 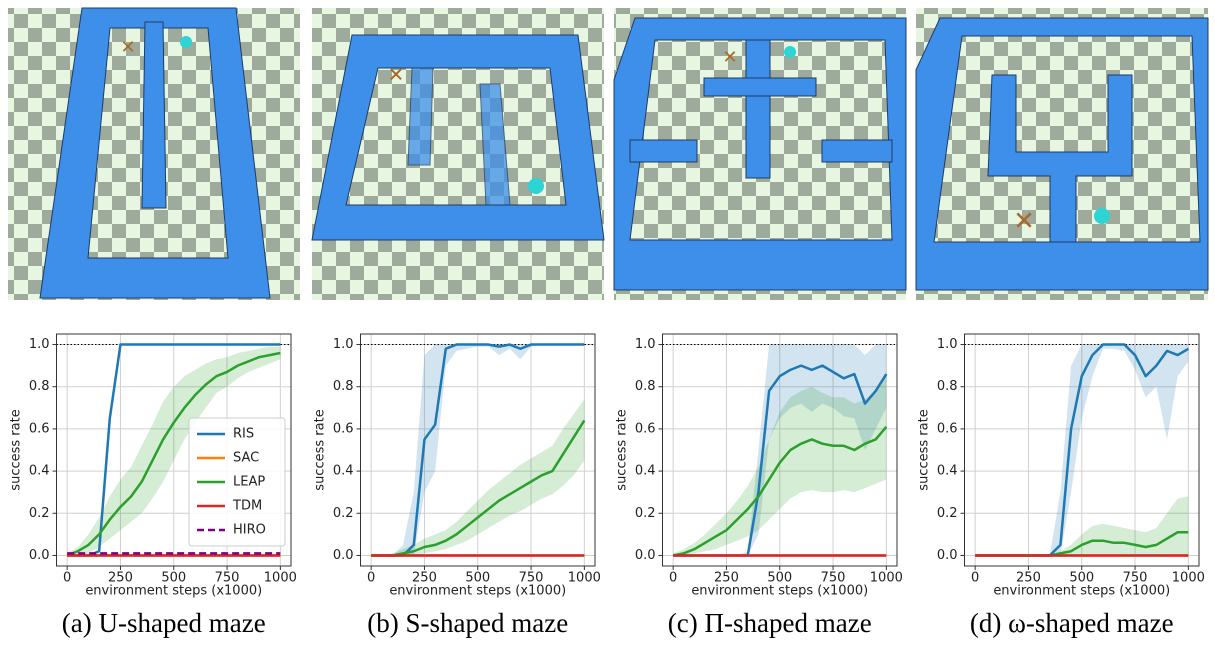 What do you see at coordinates (467, 623) in the screenshot?
I see `caption: (b) S-shaped maze` at bounding box center [467, 623].